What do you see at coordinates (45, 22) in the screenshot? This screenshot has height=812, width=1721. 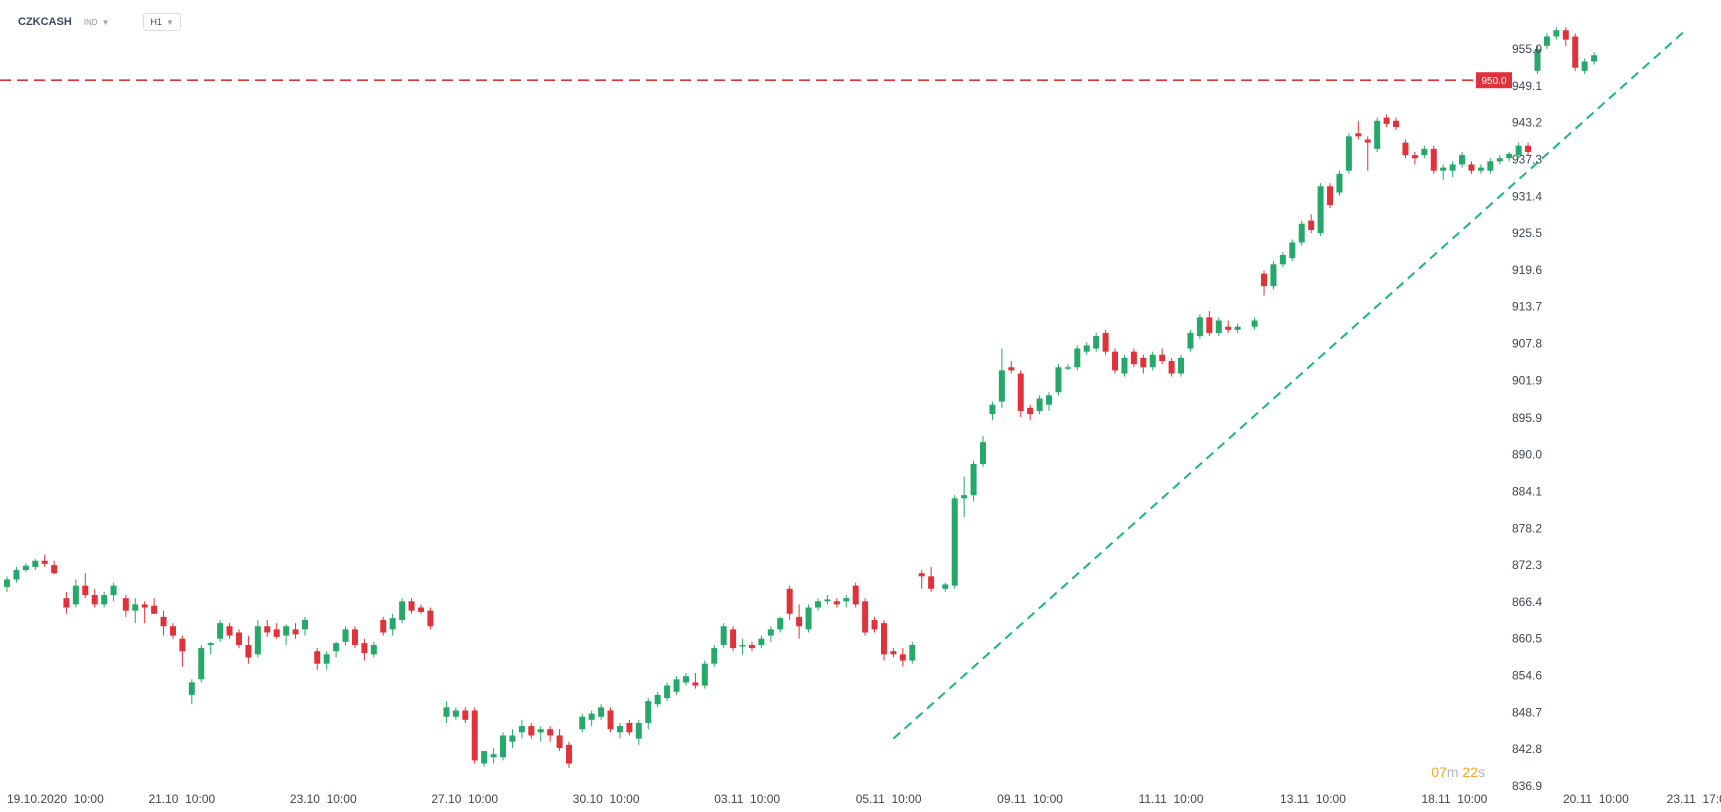 I see `symbol-name: CZKCASH` at bounding box center [45, 22].